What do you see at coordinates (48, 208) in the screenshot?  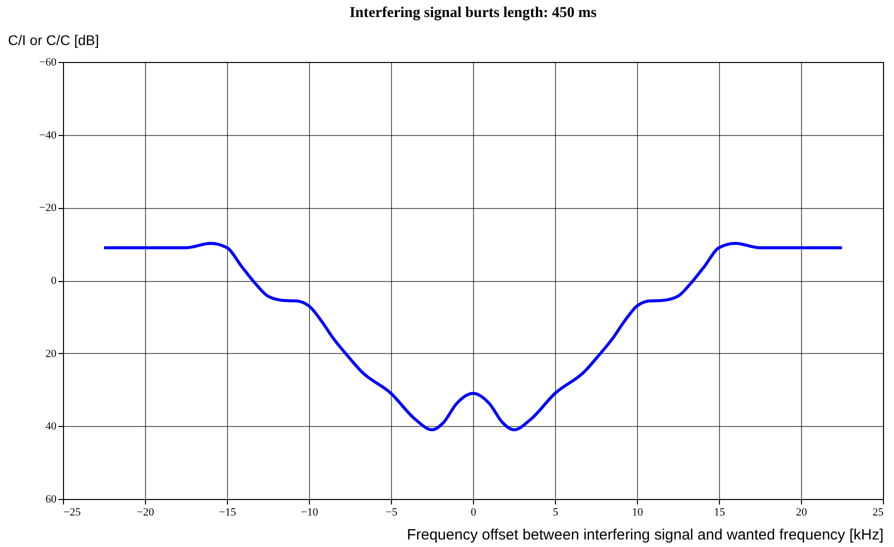 I see `y-tick-label: −20` at bounding box center [48, 208].